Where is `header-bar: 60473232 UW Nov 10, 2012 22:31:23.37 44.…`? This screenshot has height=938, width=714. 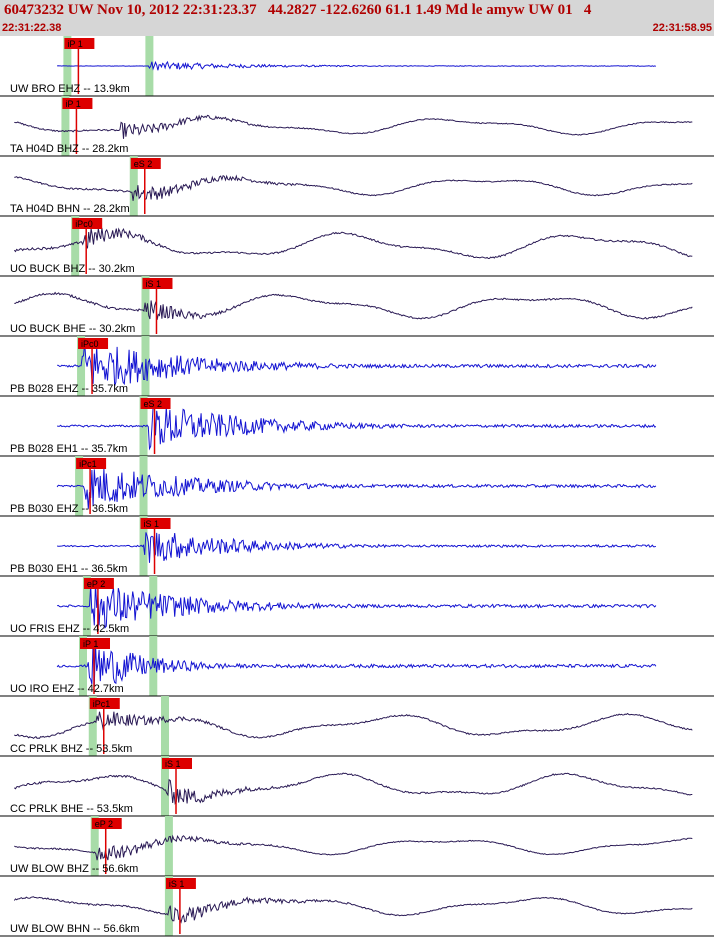
header-bar: 60473232 UW Nov 10, 2012 22:31:23.37 44.… is located at coordinates (357, 18).